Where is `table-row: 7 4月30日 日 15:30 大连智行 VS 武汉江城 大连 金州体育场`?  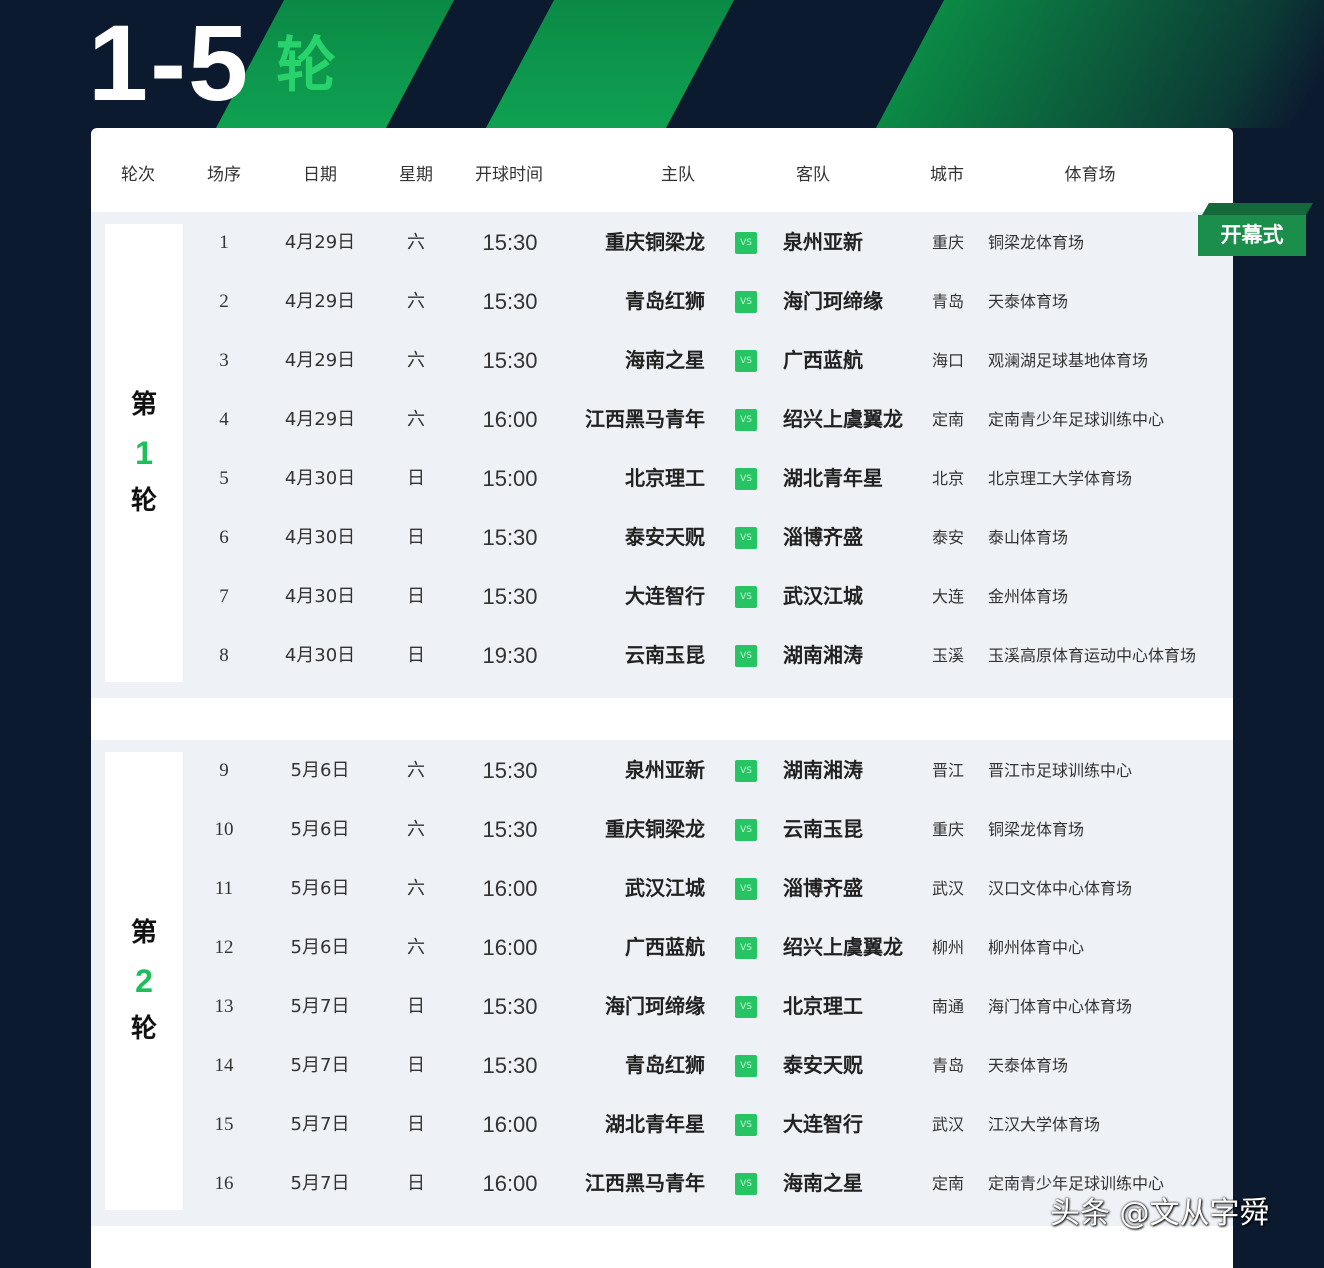 table-row: 7 4月30日 日 15:30 大连智行 VS 武汉江城 大连 金州体育场 is located at coordinates (662, 596).